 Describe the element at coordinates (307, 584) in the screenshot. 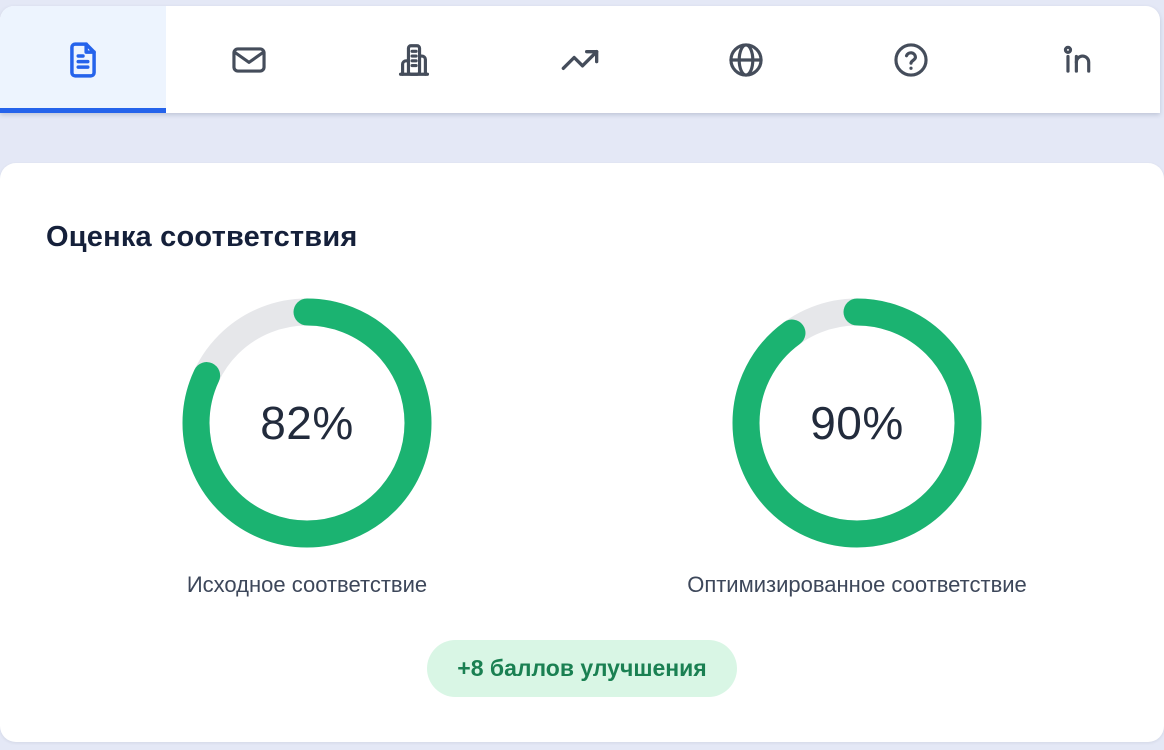

I see `gauge-label: Исходное соответствие` at that location.